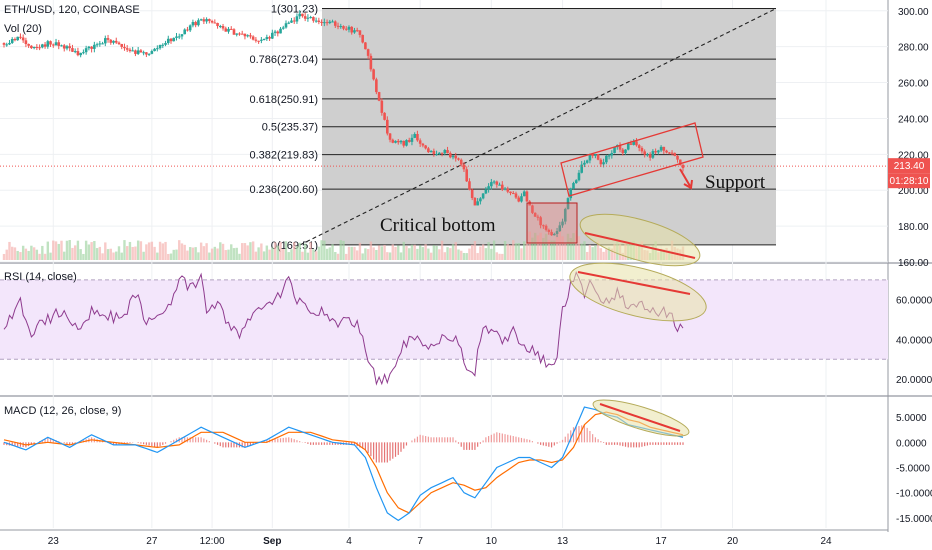 Image resolution: width=932 pixels, height=550 pixels. I want to click on macd-label: MACD (12, 26, close, 9), so click(63, 411).